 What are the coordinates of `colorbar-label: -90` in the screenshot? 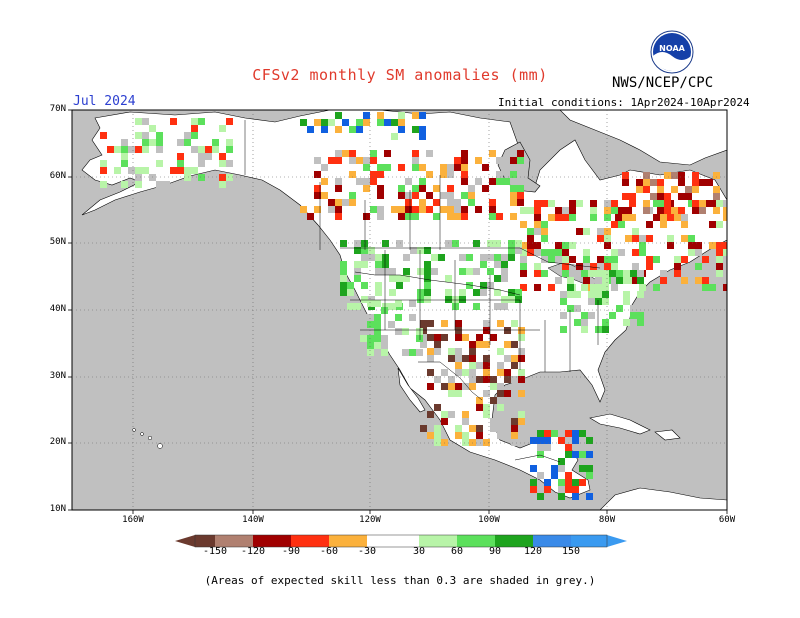 It's located at (291, 551).